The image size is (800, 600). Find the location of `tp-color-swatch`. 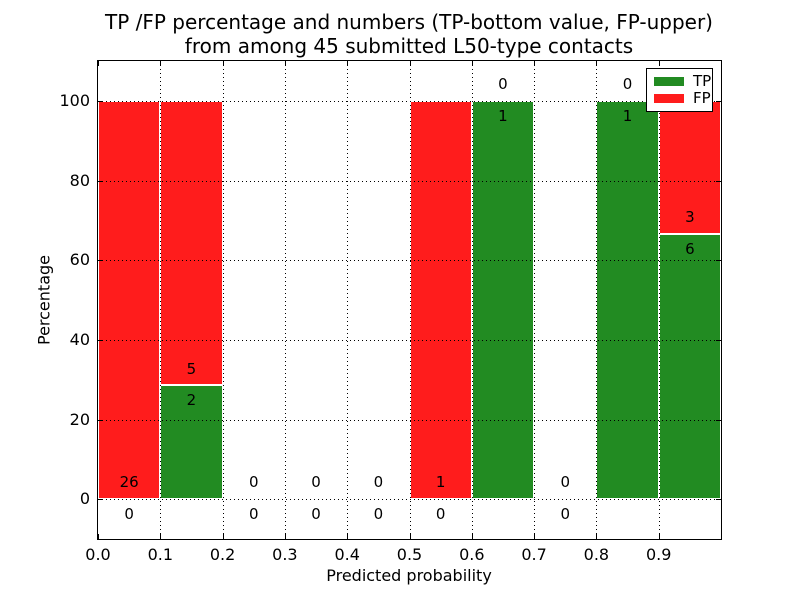

tp-color-swatch is located at coordinates (669, 81).